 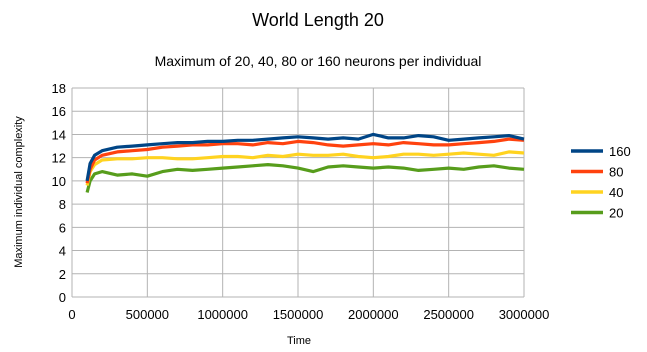 What do you see at coordinates (71, 314) in the screenshot?
I see `x-tick-label: 0` at bounding box center [71, 314].